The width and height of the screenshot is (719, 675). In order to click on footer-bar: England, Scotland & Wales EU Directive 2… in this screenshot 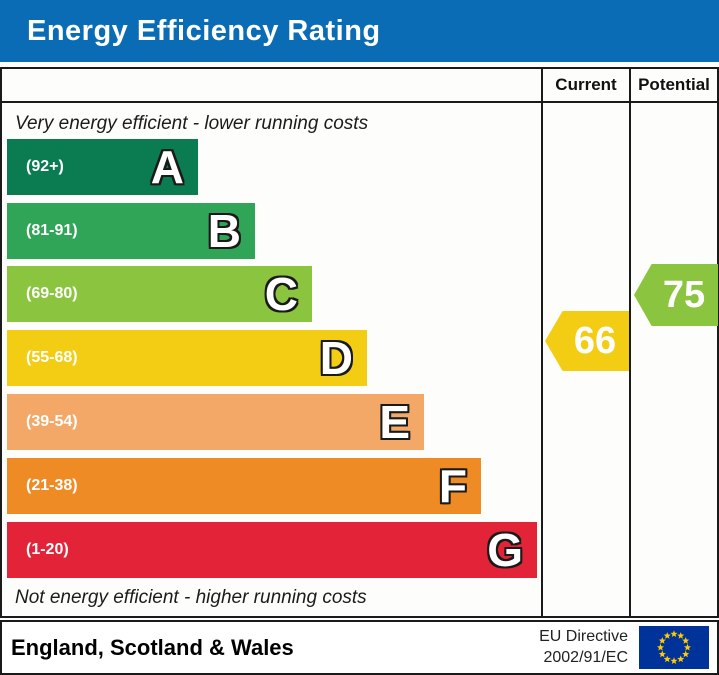, I will do `click(359, 647)`.